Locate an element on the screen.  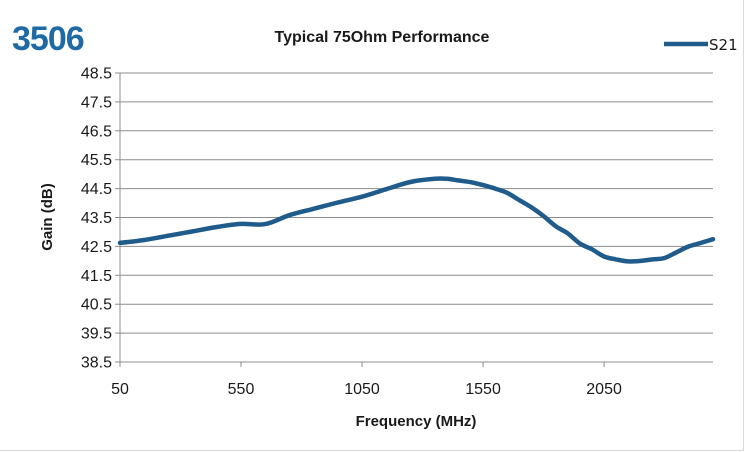
x-tick-label: 2050 is located at coordinates (604, 389).